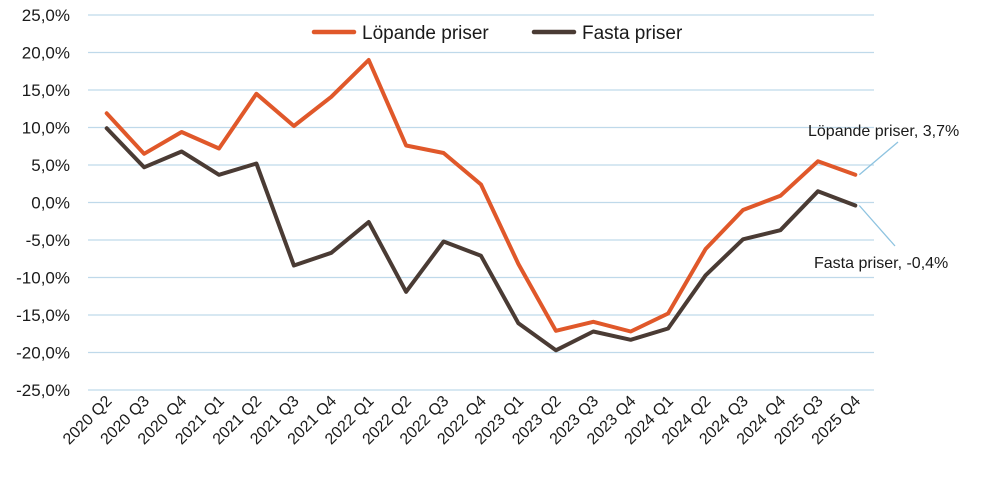 The width and height of the screenshot is (1000, 479). Describe the element at coordinates (46, 53) in the screenshot. I see `y-tick-label: 20,0%` at that location.